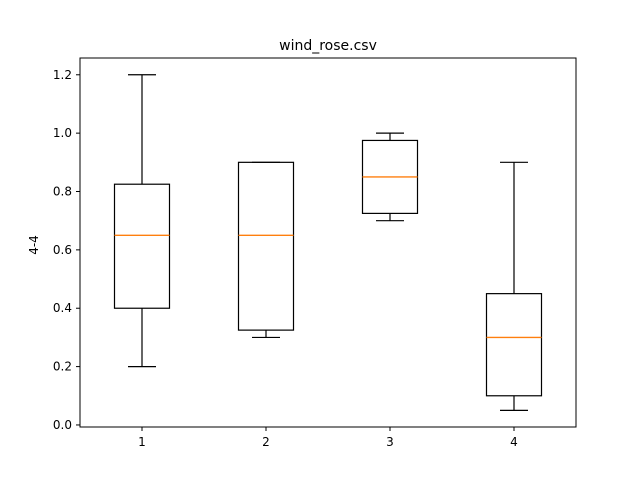 The width and height of the screenshot is (640, 480). What do you see at coordinates (62, 192) in the screenshot?
I see `y-tick-label-4: 0.8` at bounding box center [62, 192].